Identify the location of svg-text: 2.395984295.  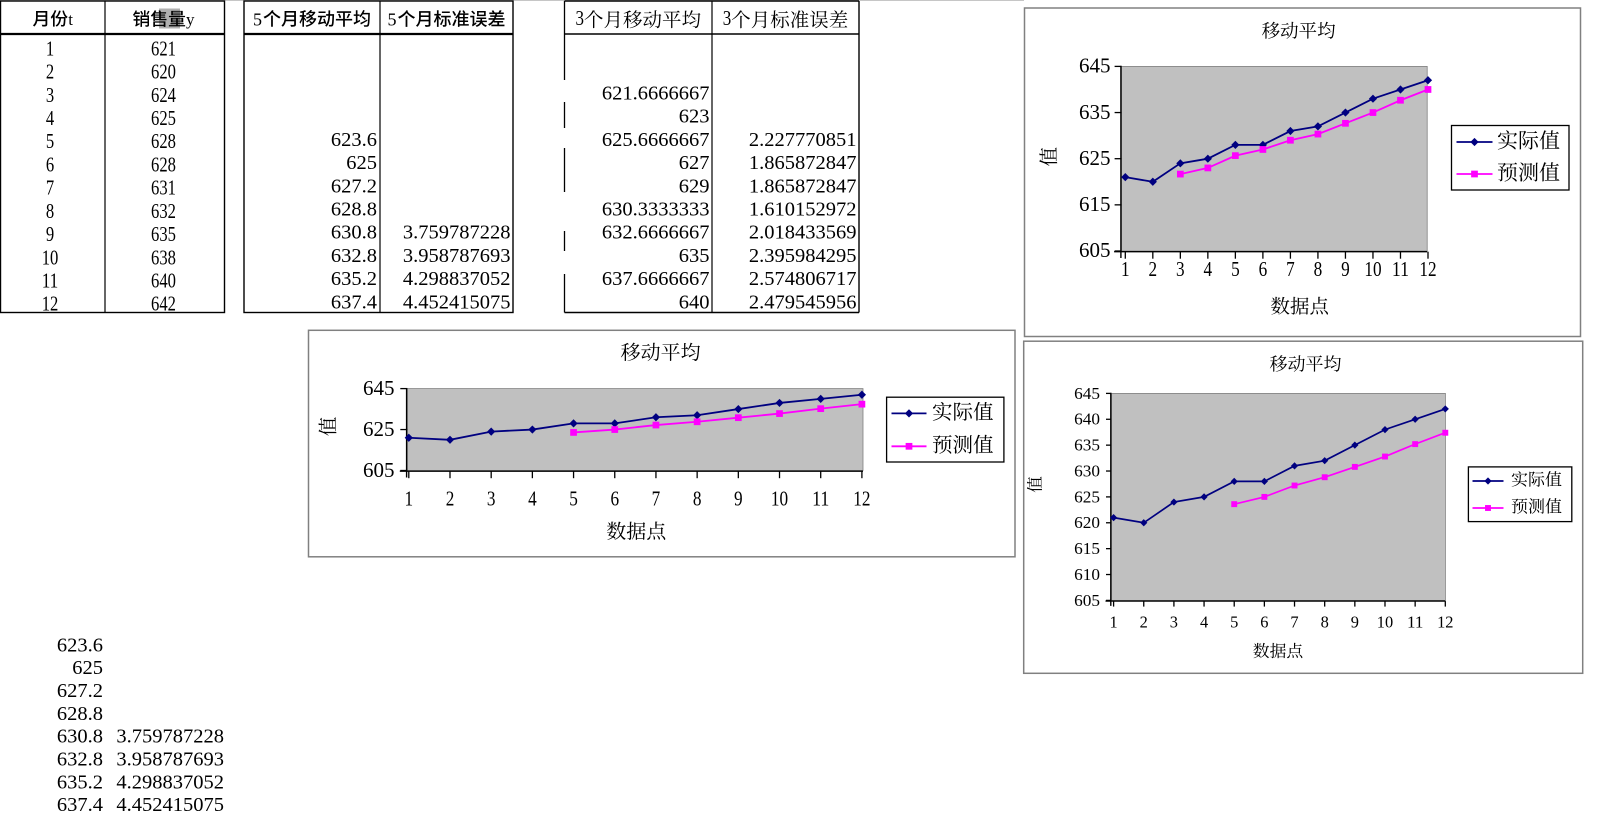
(803, 256).